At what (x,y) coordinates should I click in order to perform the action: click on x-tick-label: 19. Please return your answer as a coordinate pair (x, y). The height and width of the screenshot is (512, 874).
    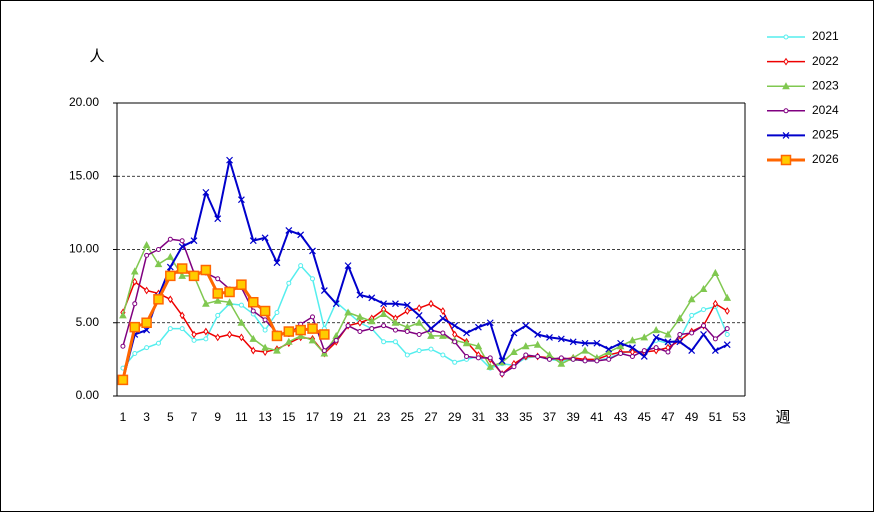
    Looking at the image, I should click on (337, 417).